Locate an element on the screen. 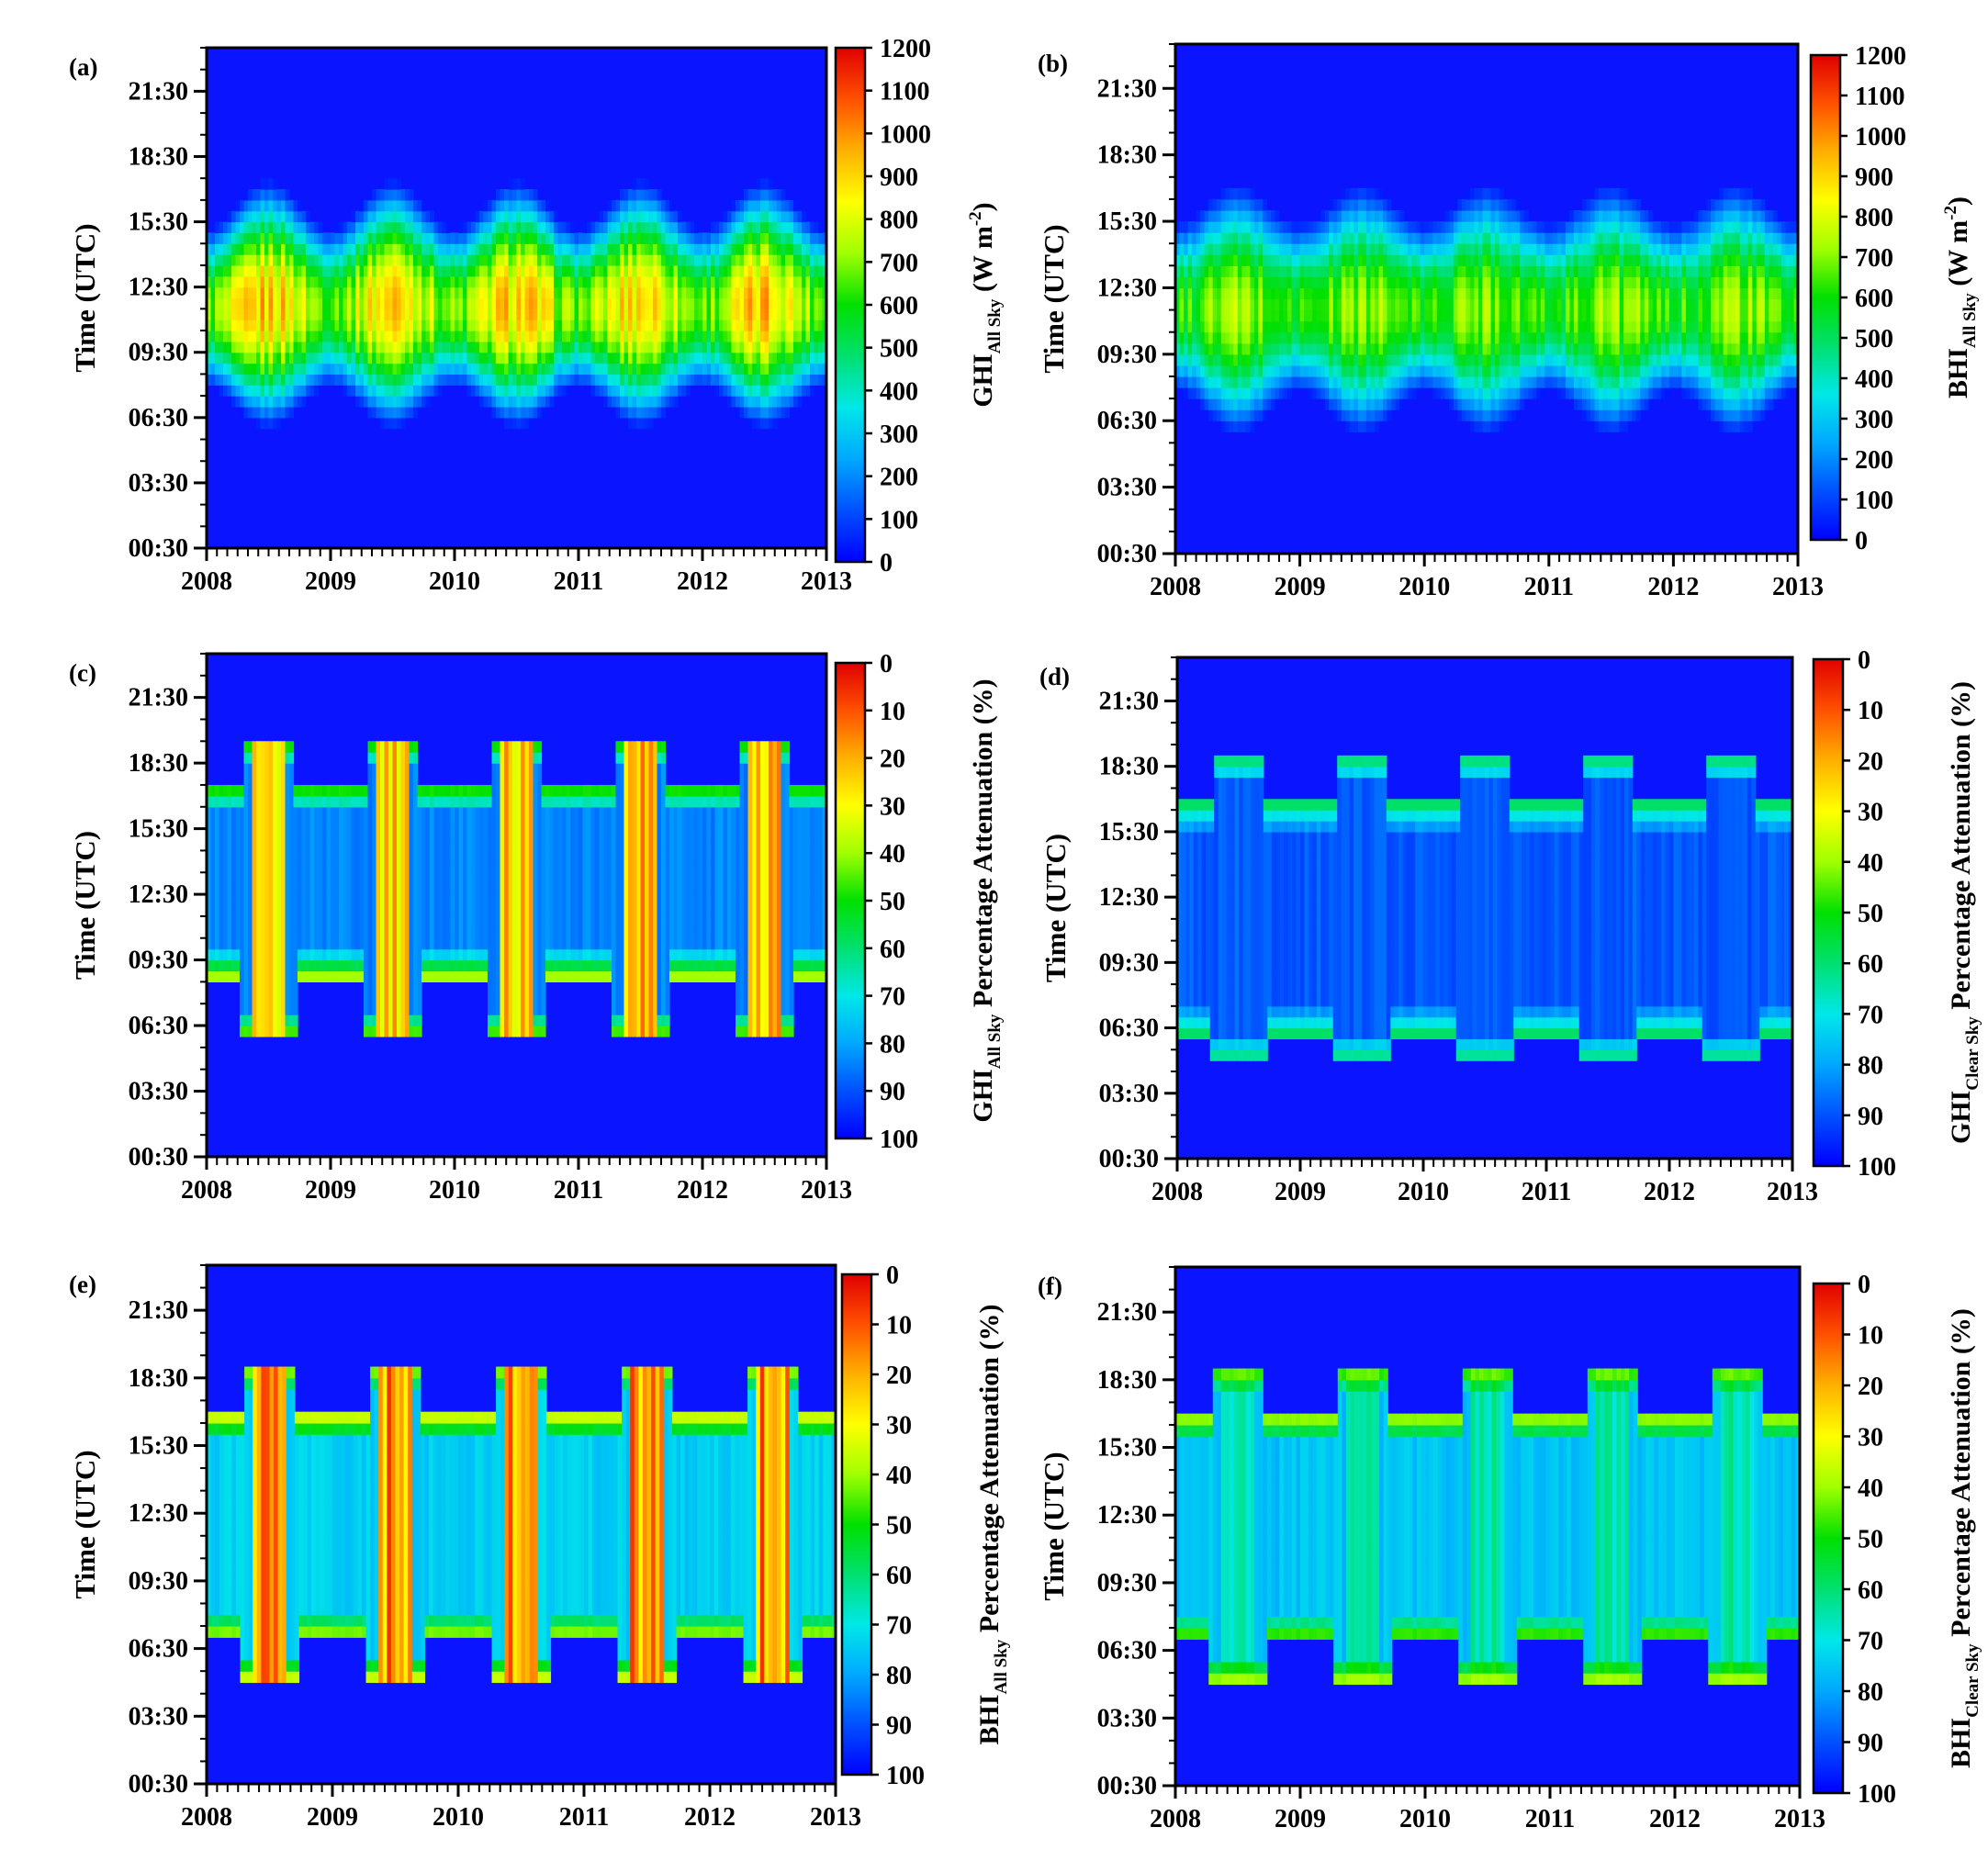 Image resolution: width=1988 pixels, height=1872 pixels. colorbar-label-sup: -2 is located at coordinates (976, 218).